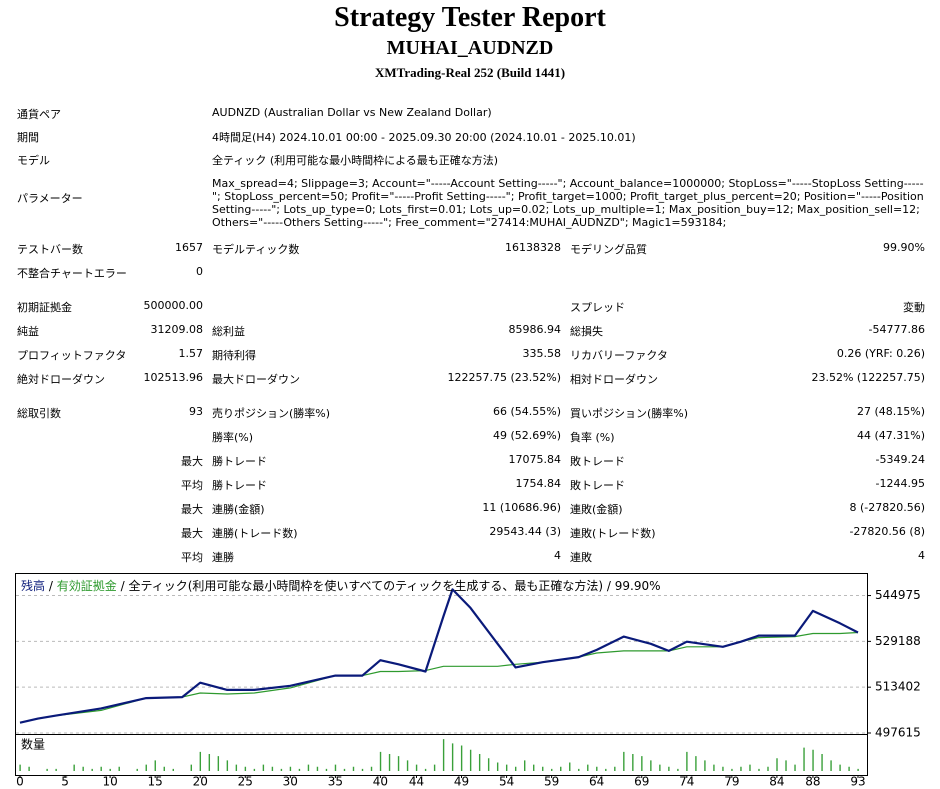 Image resolution: width=940 pixels, height=789 pixels. Describe the element at coordinates (239, 485) in the screenshot. I see `stat-label: 勝トレード` at that location.